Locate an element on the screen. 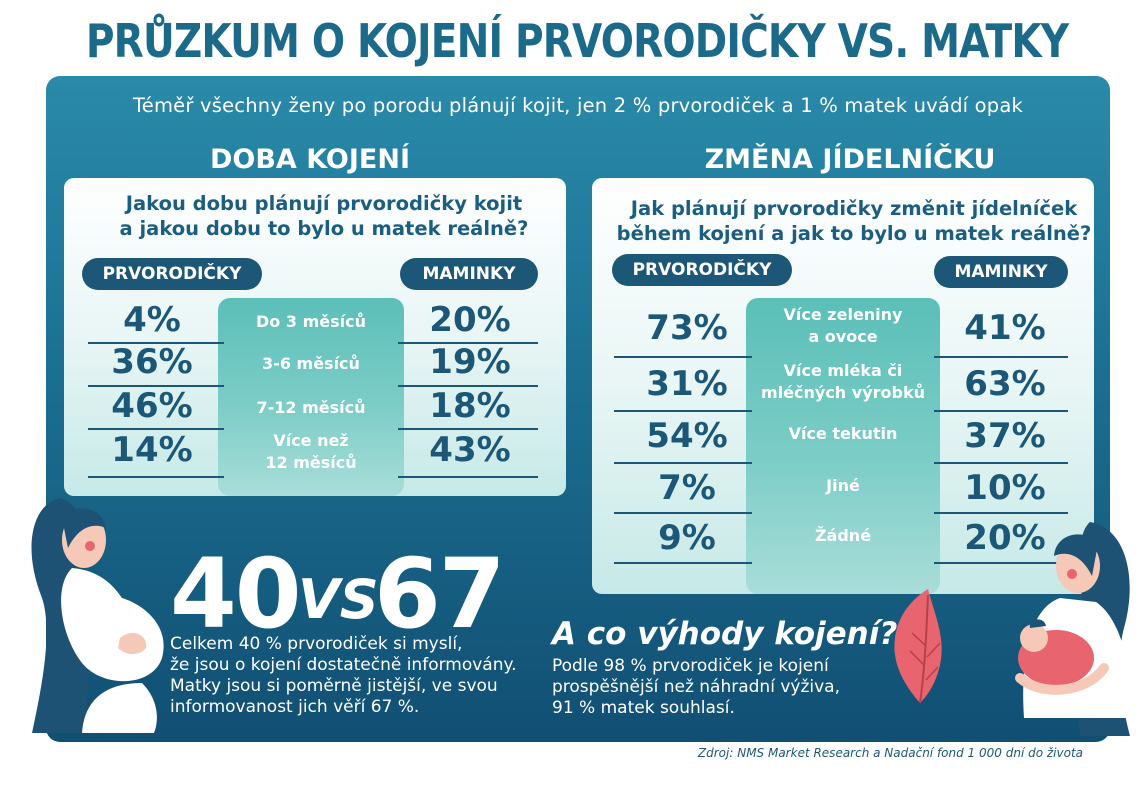 The width and height of the screenshot is (1145, 786). category-label: Jiné is located at coordinates (843, 485).